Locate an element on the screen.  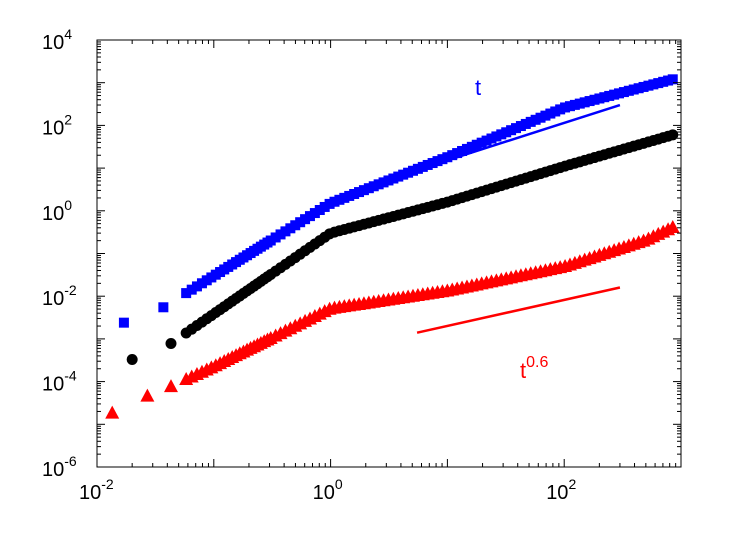
y-tick-label: 10⁻⁶ is located at coordinates (59, 467).